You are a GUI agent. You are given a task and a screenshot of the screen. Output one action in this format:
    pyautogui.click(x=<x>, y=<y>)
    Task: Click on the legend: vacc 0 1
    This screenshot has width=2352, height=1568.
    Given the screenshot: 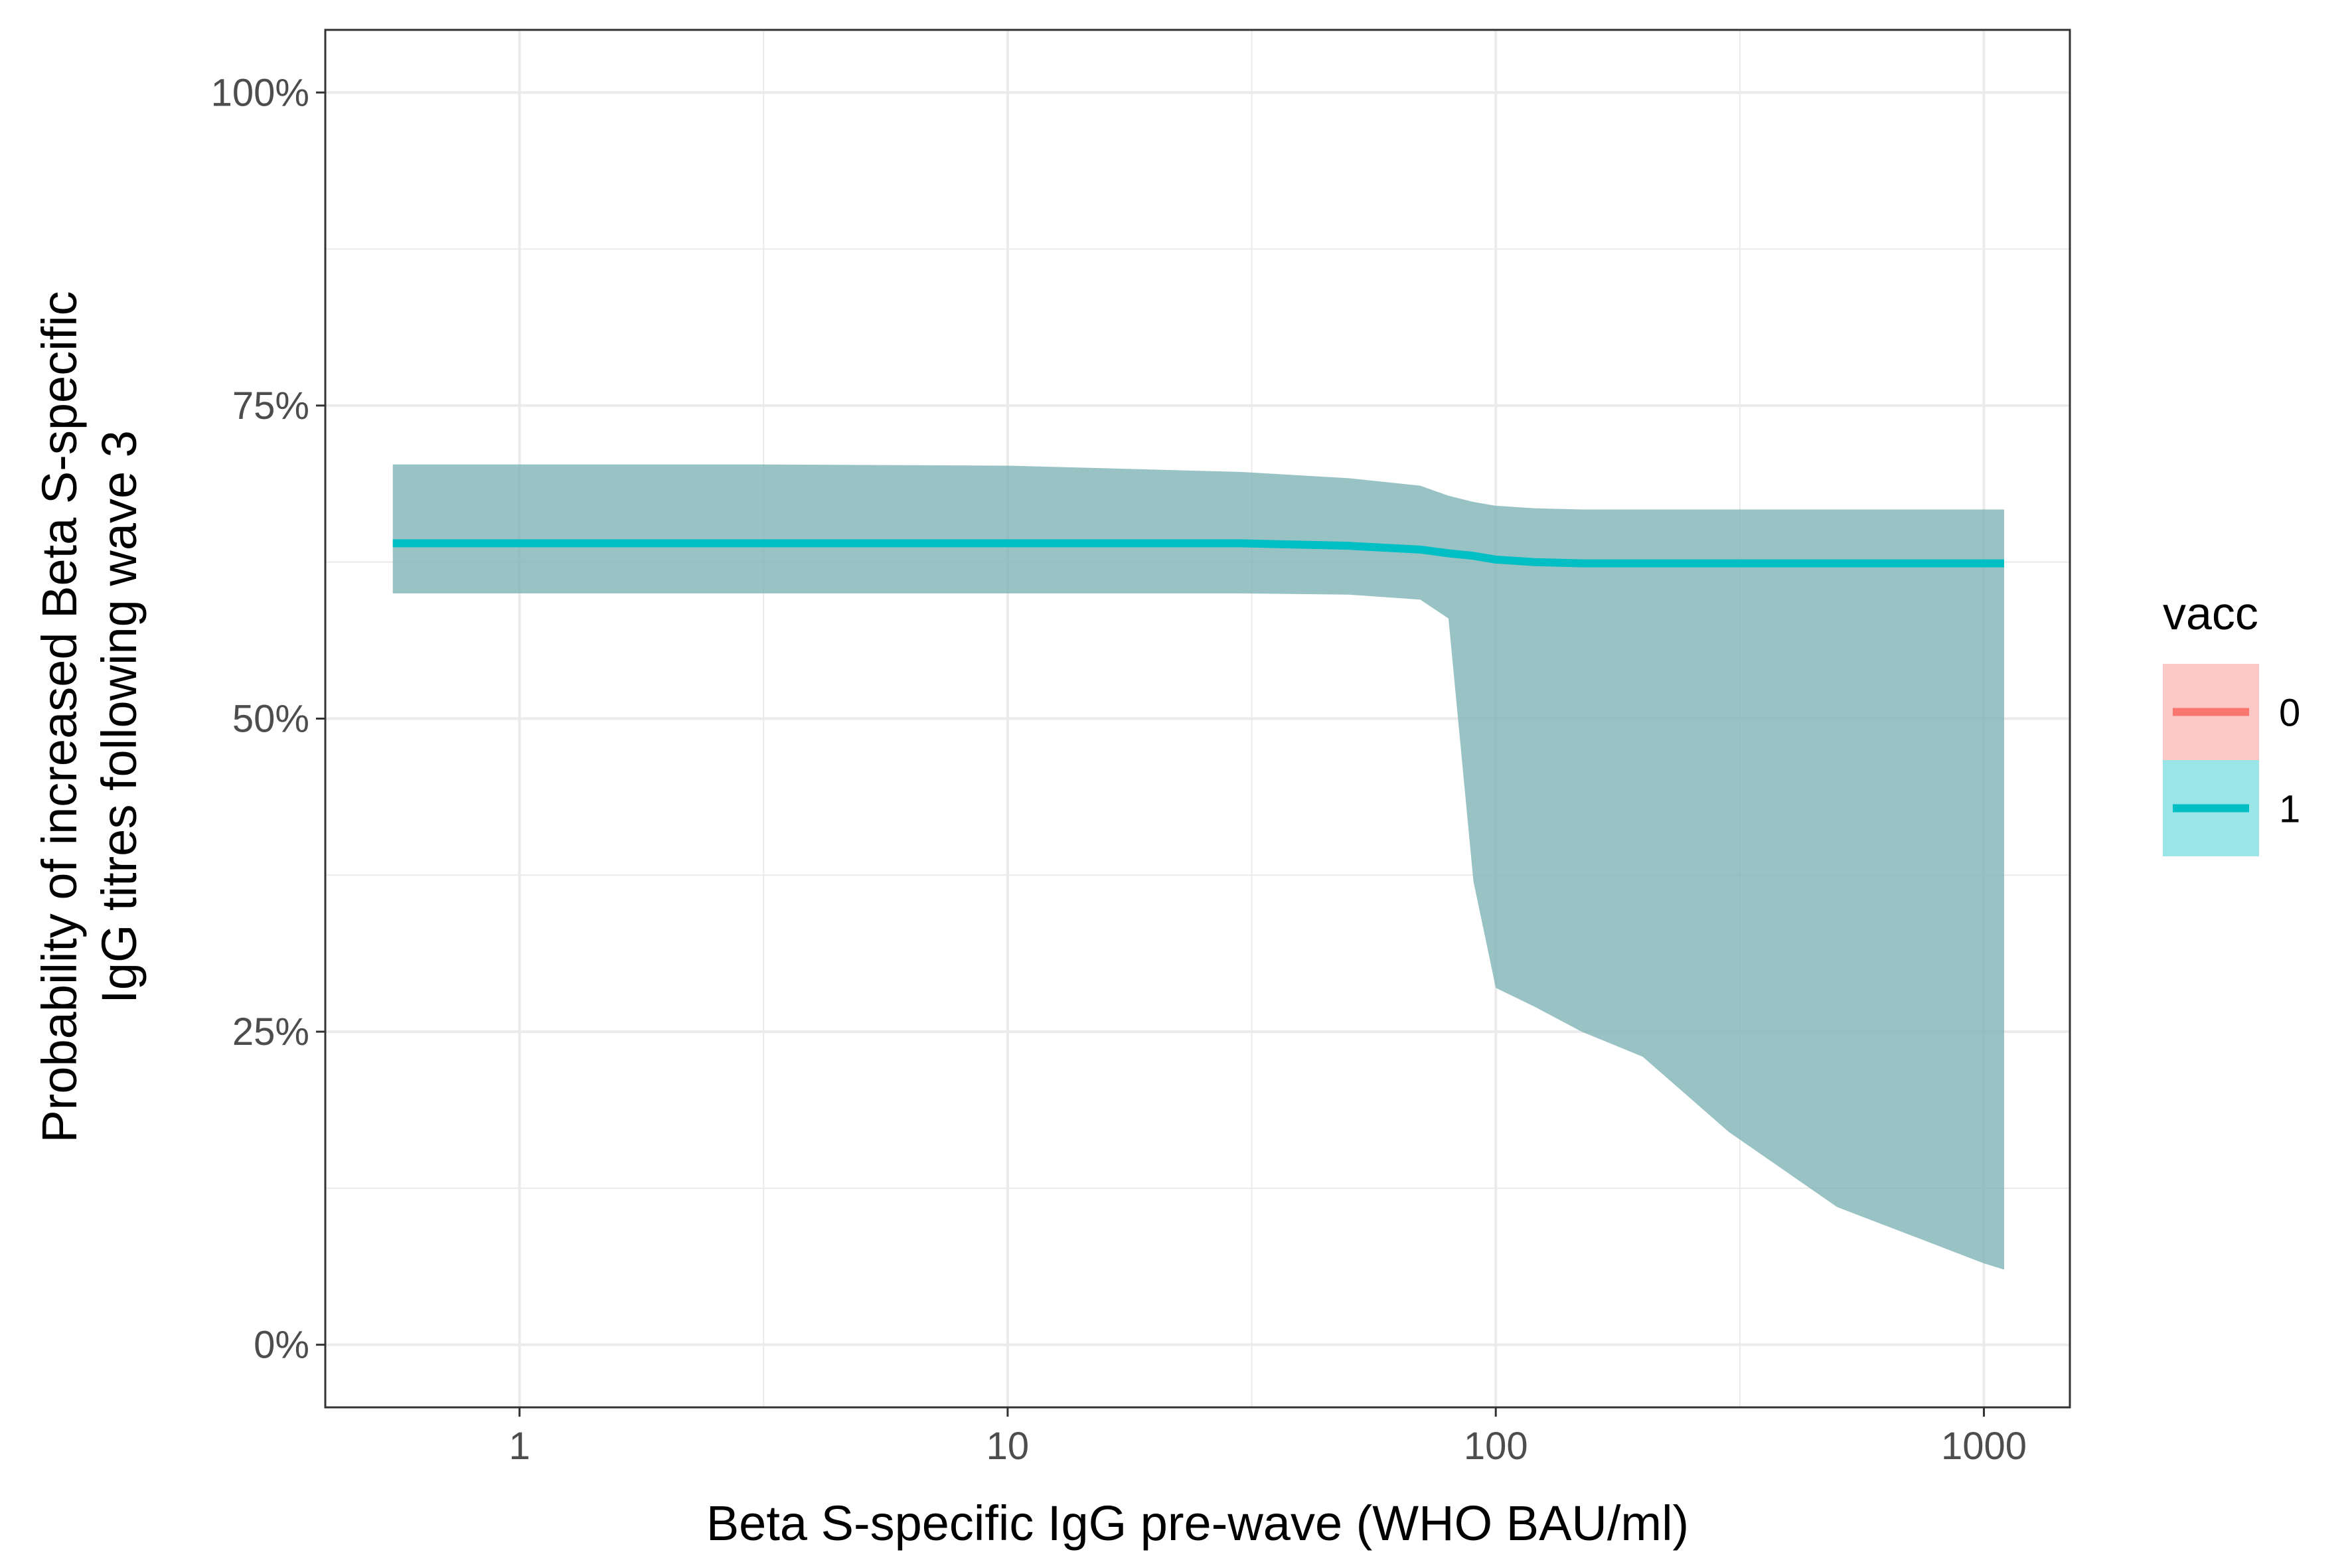 What is the action you would take?
    pyautogui.click(x=2231, y=722)
    